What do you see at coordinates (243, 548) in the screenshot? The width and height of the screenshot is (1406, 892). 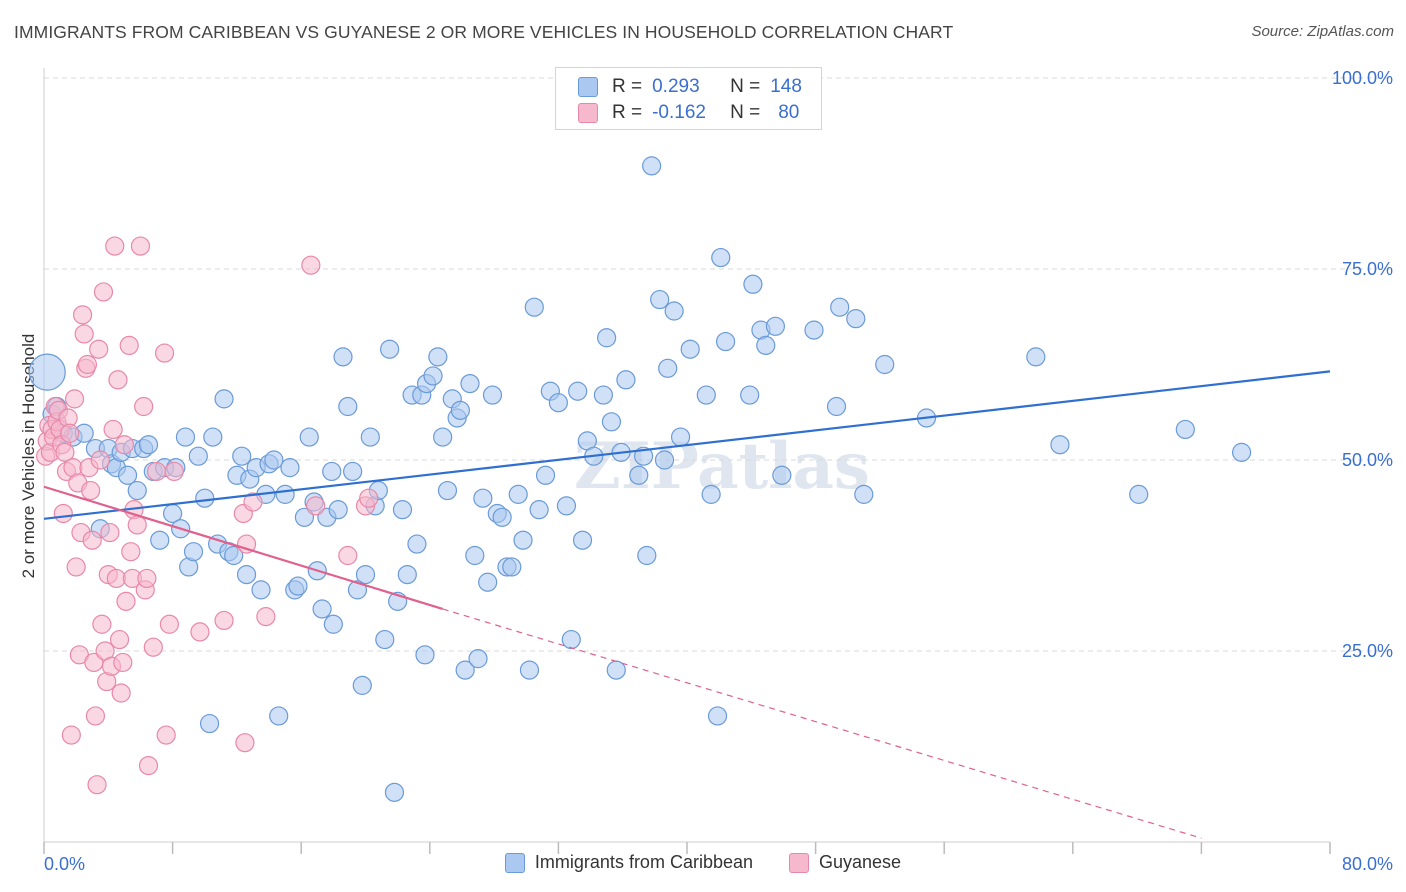 I see `guyanese-trend-line` at bounding box center [243, 548].